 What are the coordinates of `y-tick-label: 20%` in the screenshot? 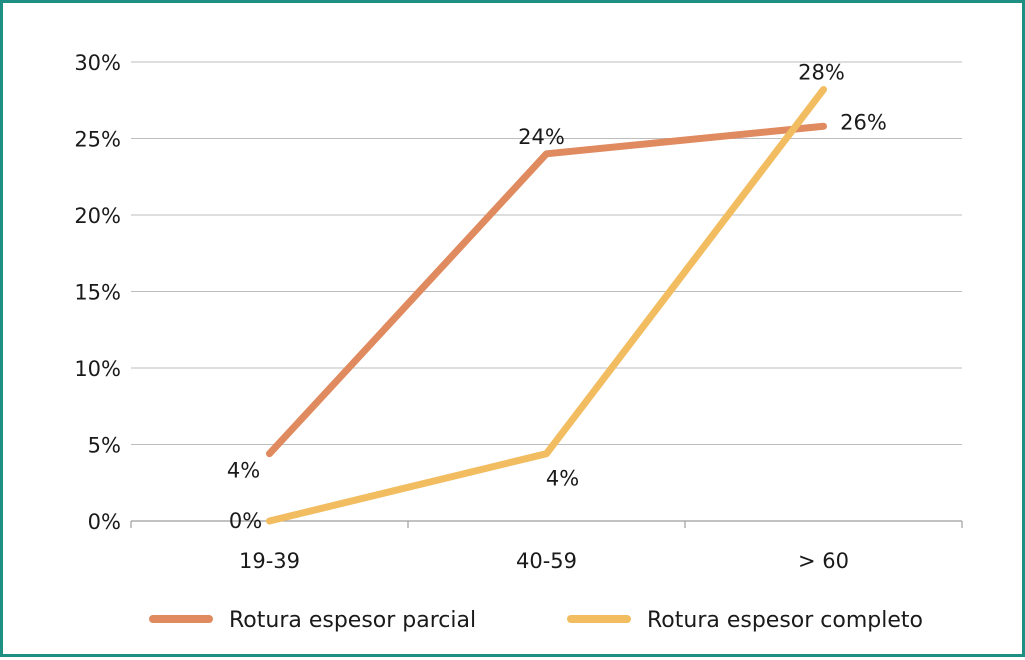 It's located at (97, 216).